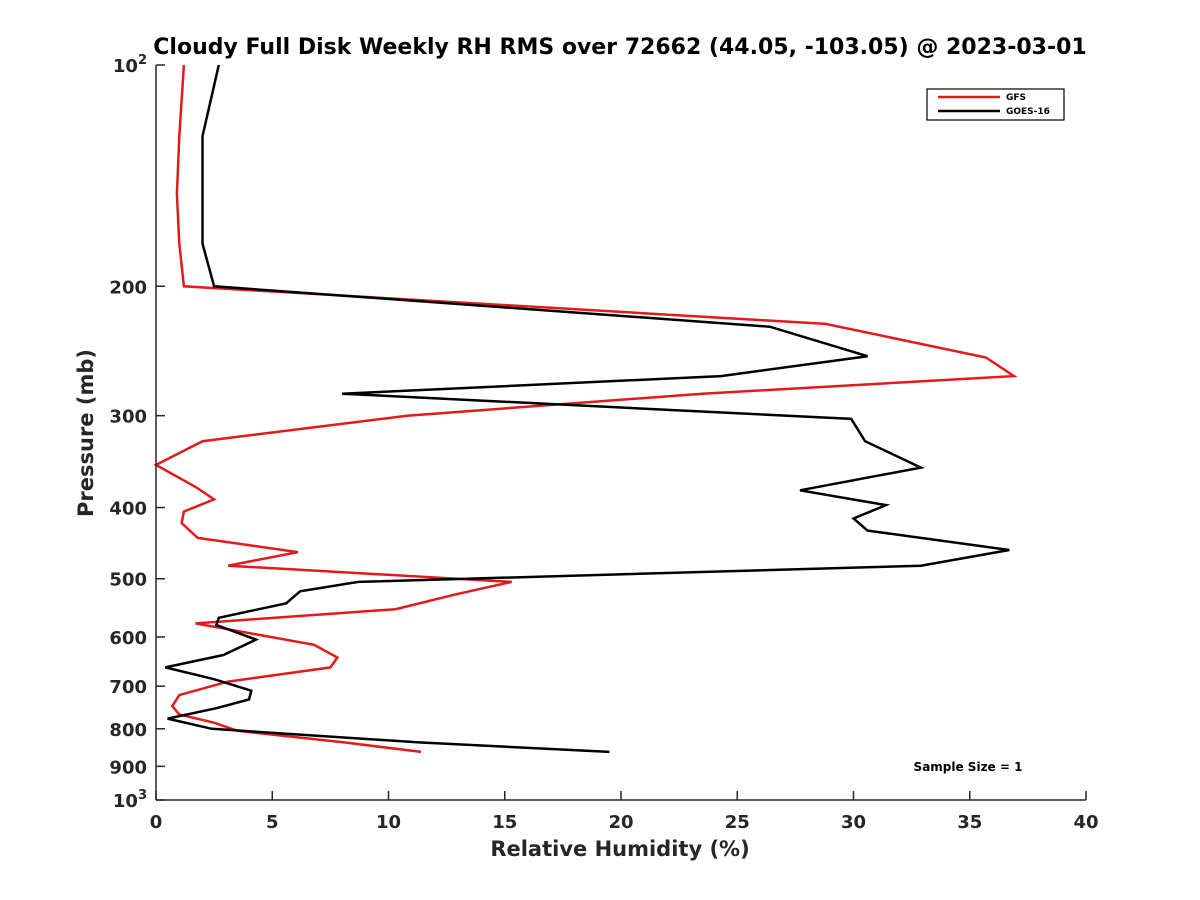 The image size is (1200, 900). Describe the element at coordinates (128, 580) in the screenshot. I see `y-tick-label: 500` at that location.